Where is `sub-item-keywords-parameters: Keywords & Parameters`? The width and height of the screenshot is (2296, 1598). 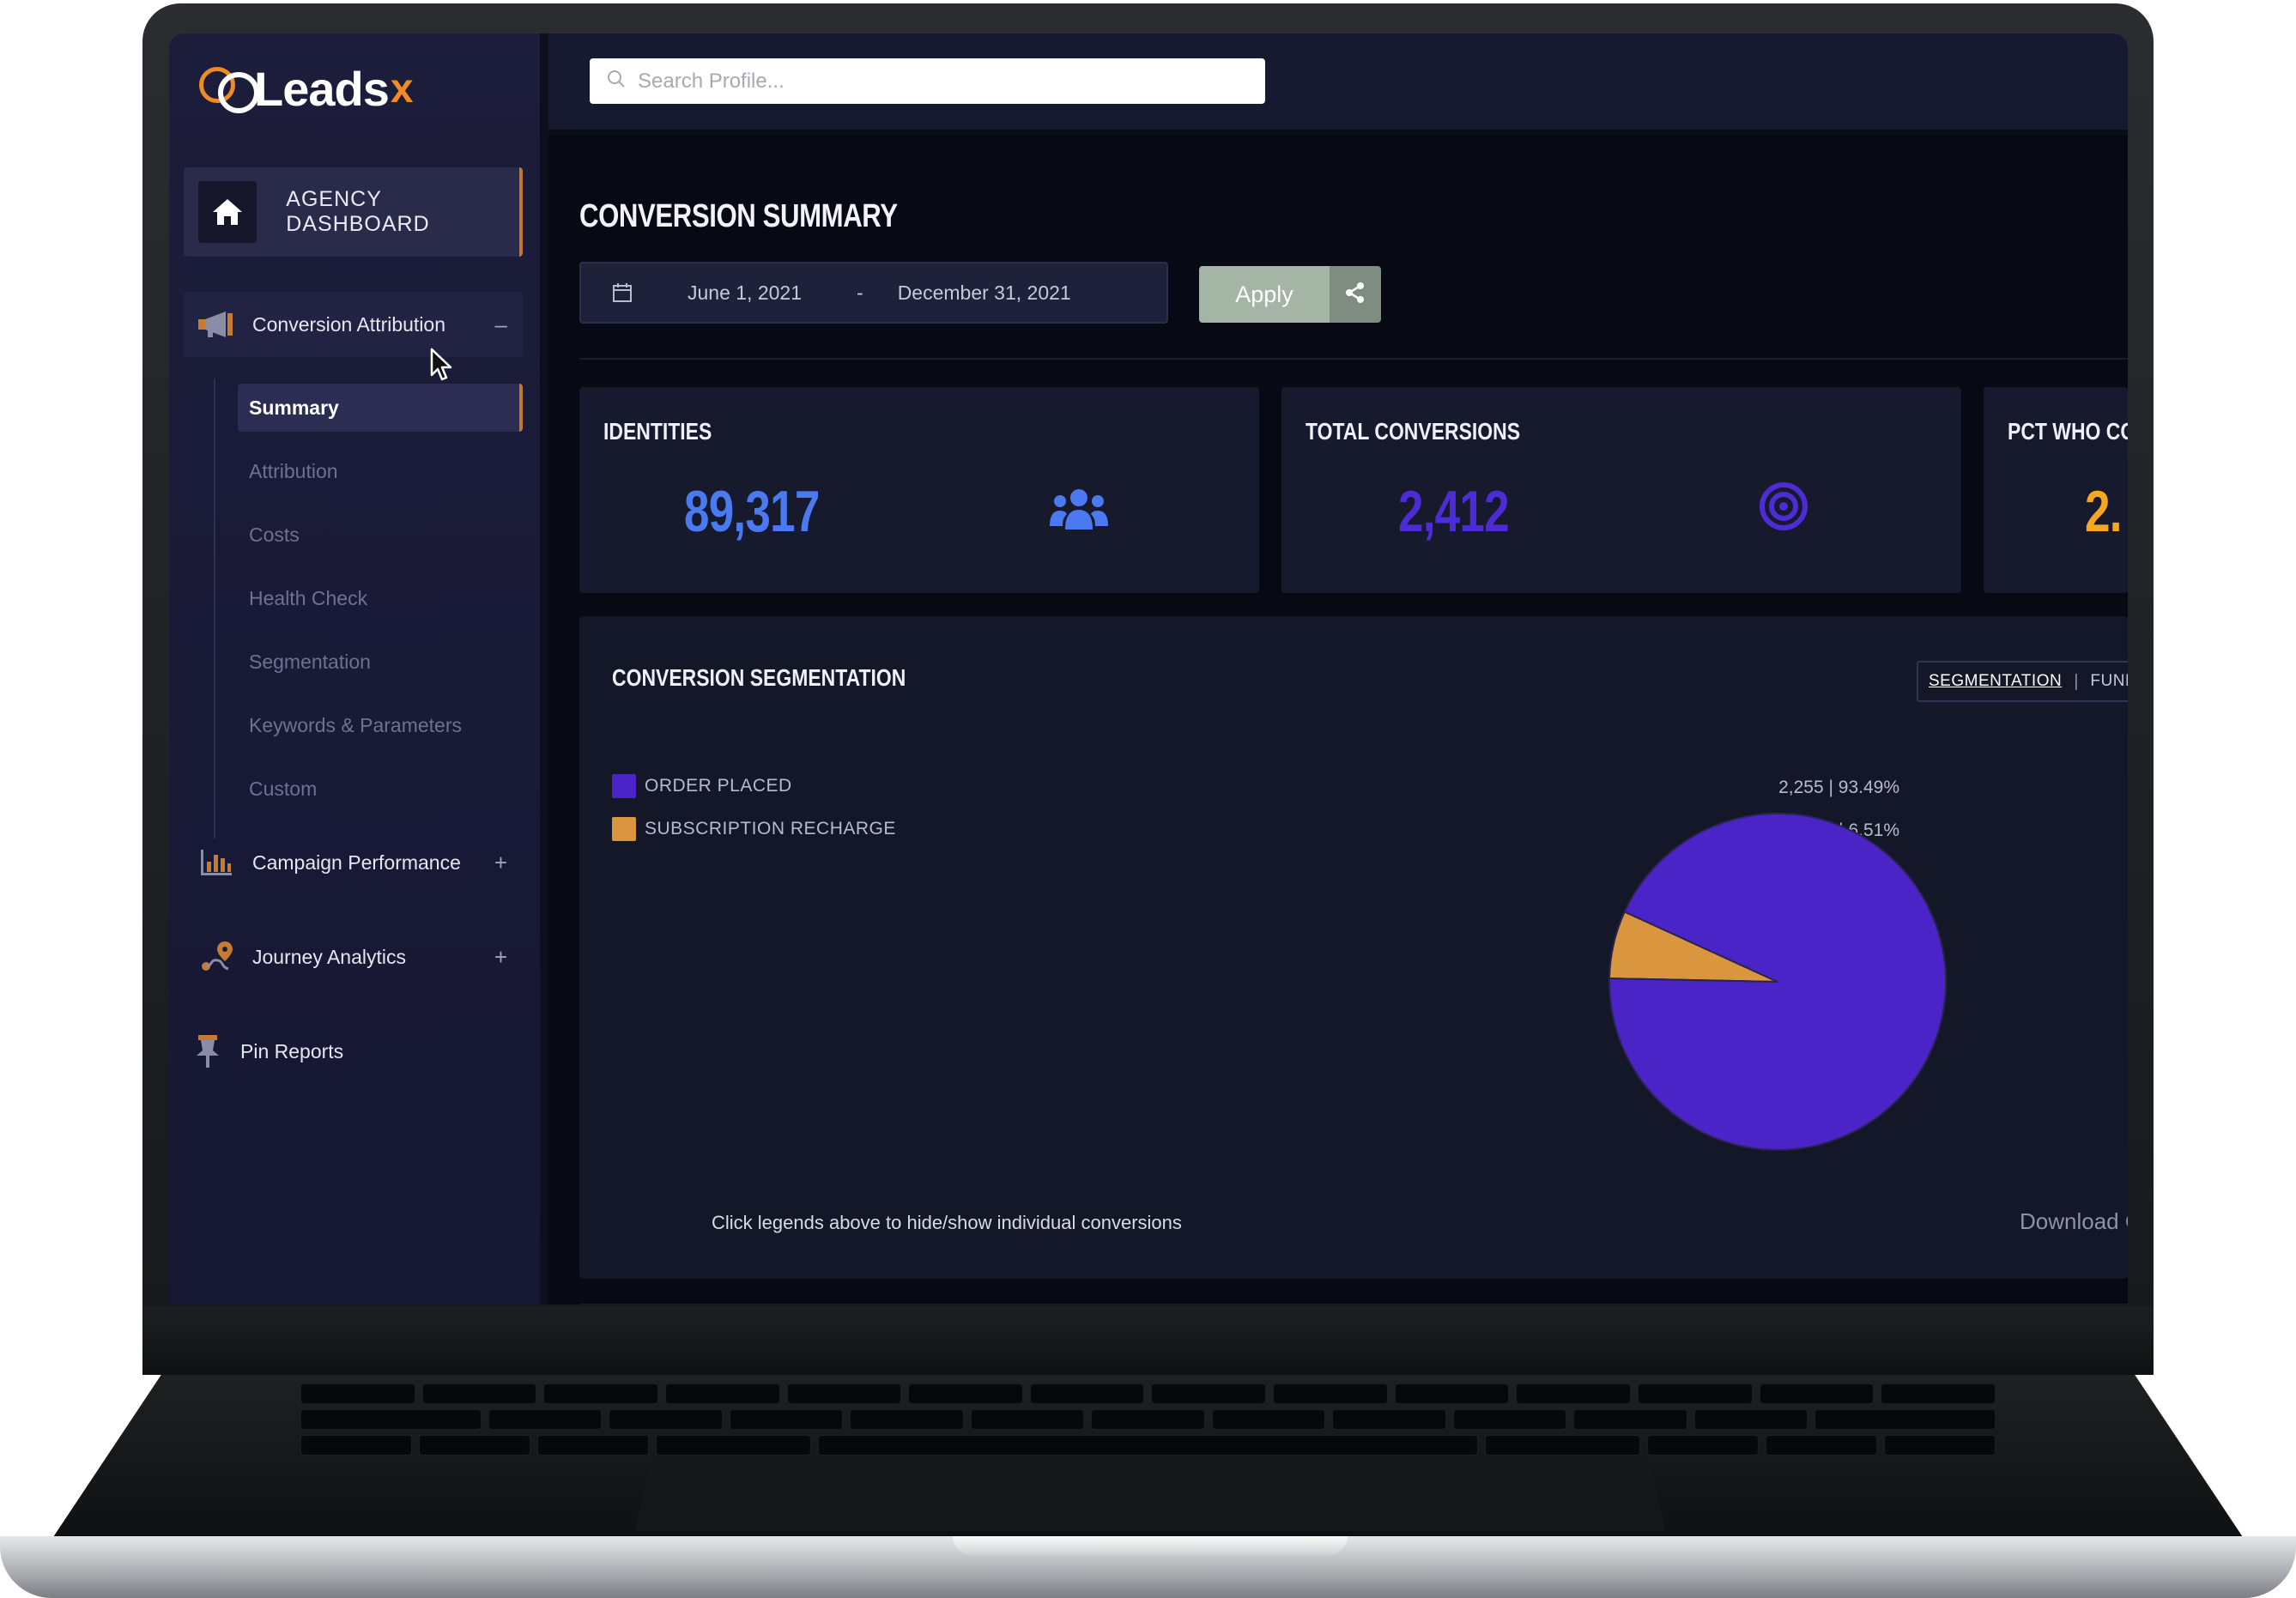 sub-item-keywords-parameters: Keywords & Parameters is located at coordinates (355, 725).